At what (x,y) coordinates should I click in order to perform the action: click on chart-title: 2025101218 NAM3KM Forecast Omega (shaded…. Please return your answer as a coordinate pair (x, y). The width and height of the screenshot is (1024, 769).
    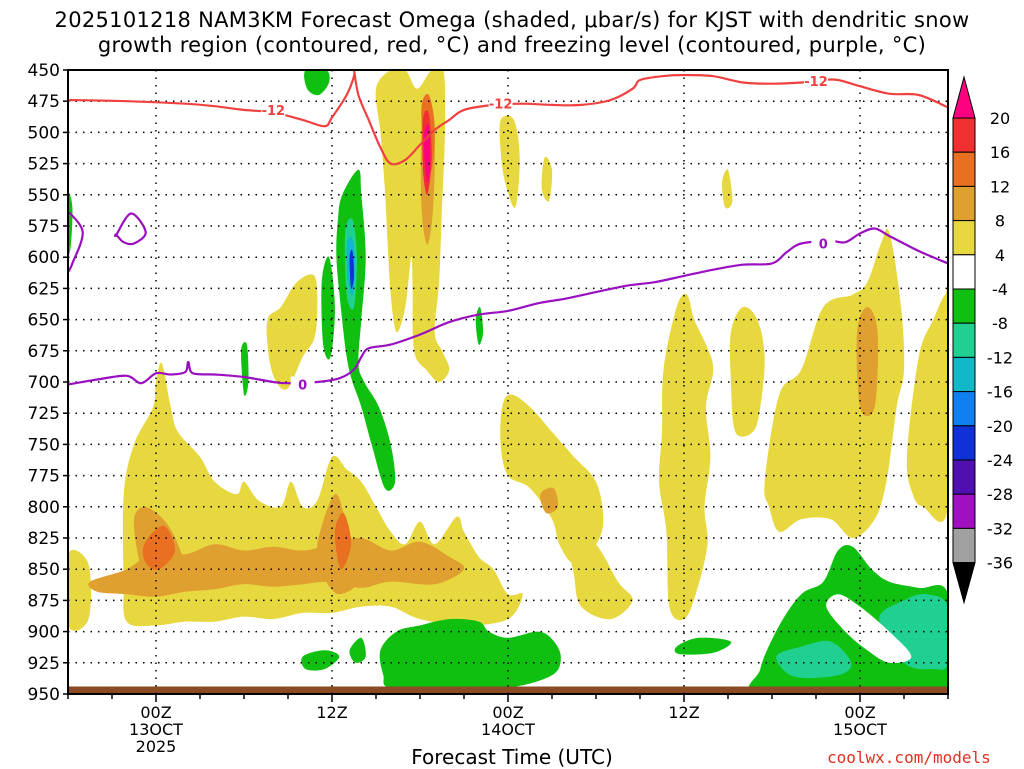
    Looking at the image, I should click on (512, 20).